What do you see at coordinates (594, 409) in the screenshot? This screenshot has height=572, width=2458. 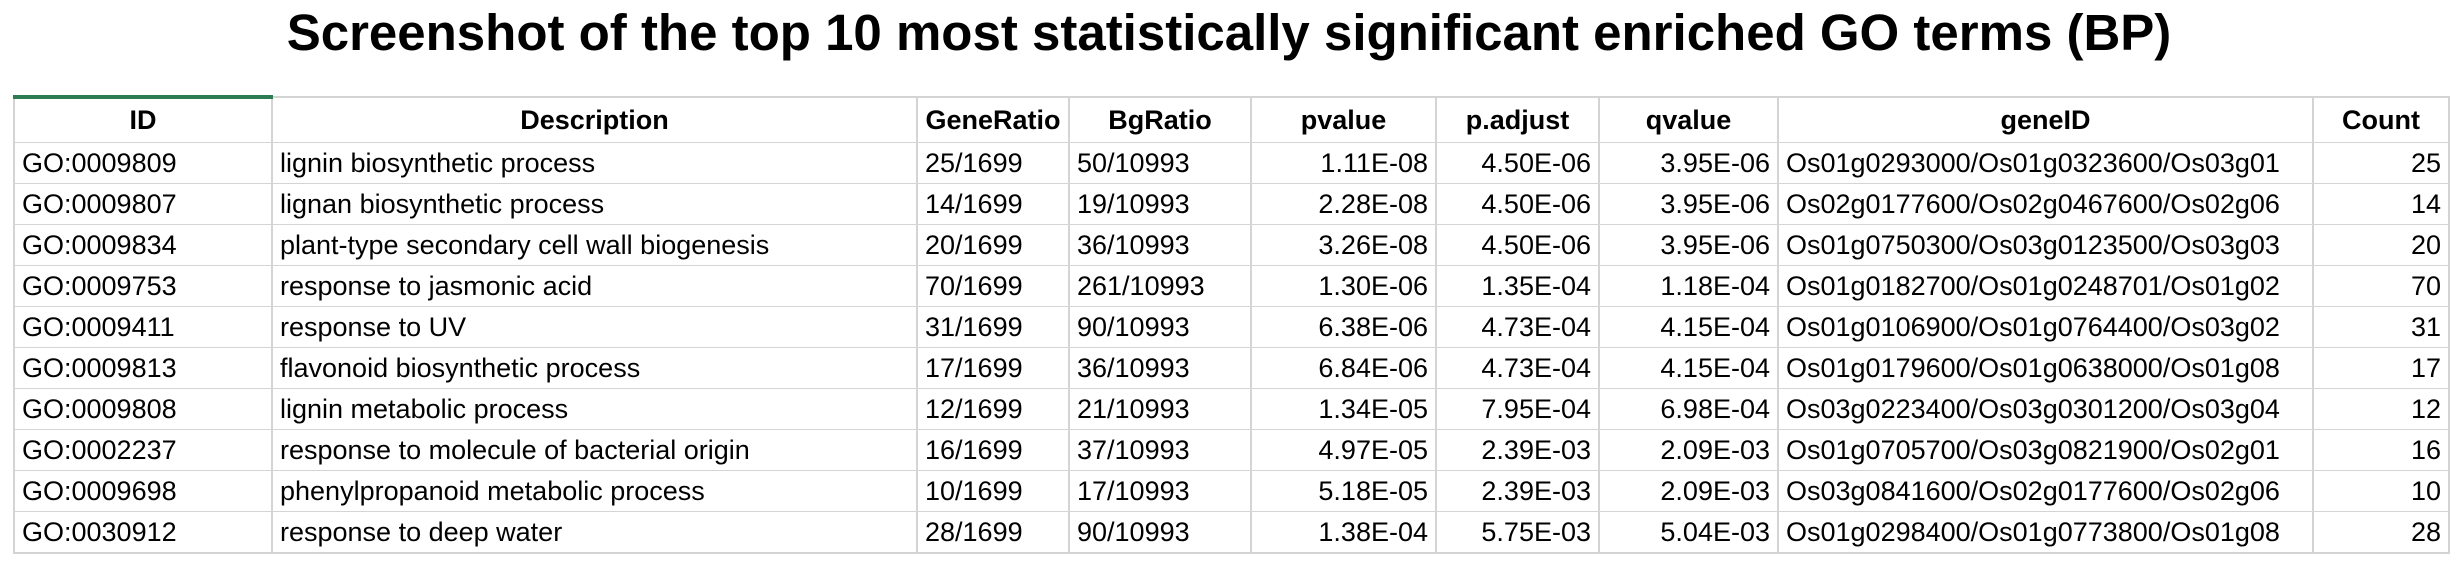 I see `cell-description: lignin metabolic process` at bounding box center [594, 409].